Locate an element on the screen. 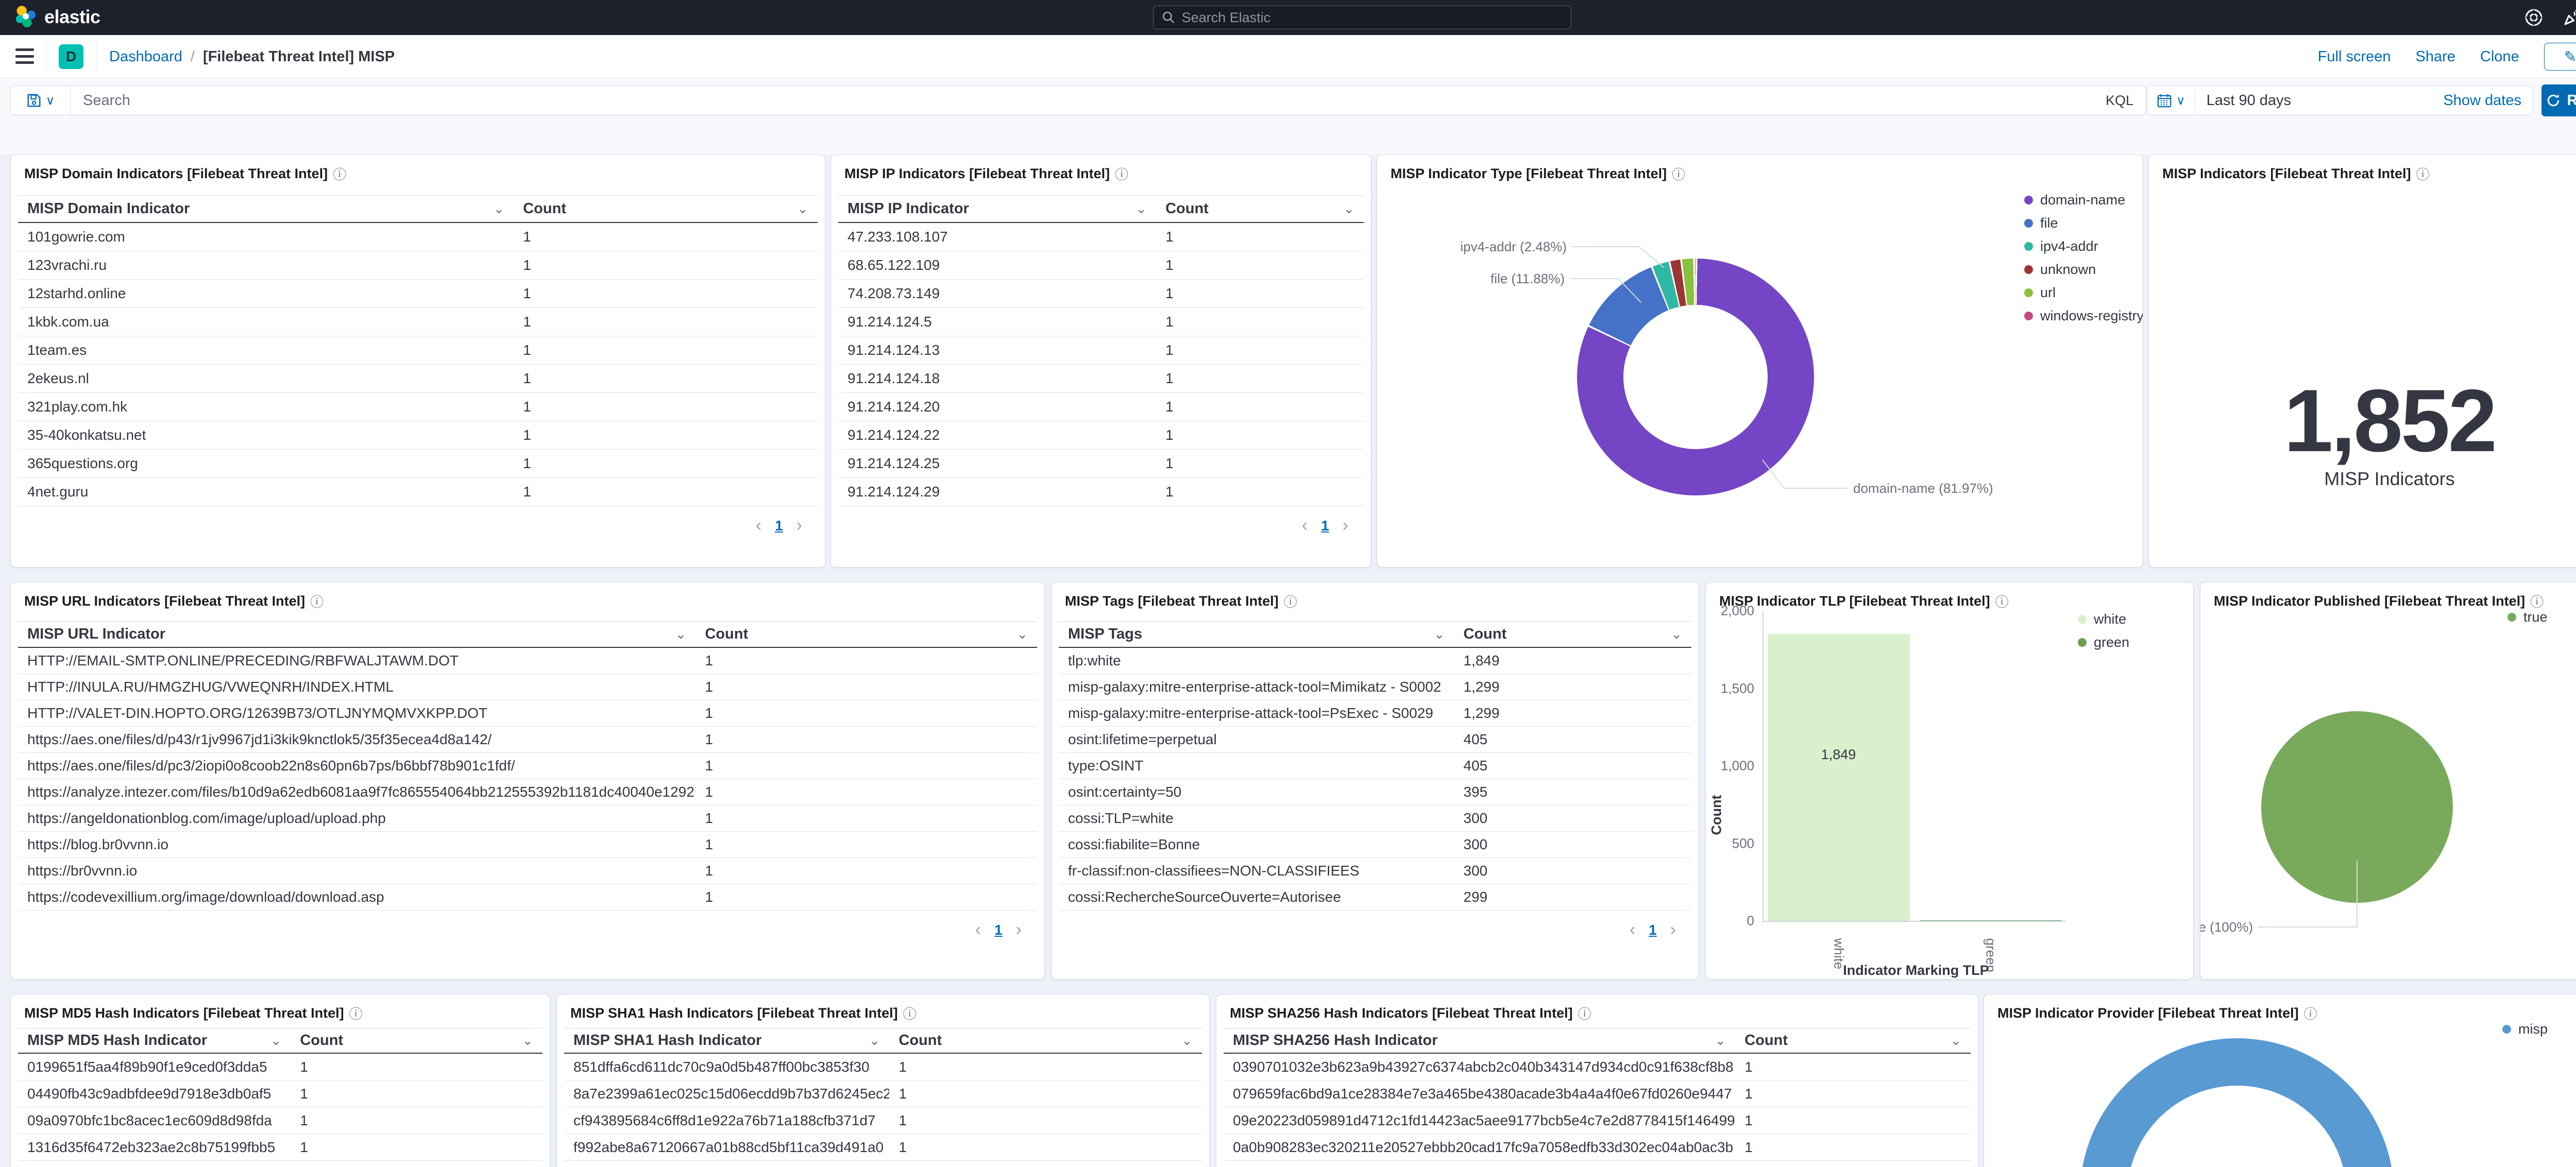 This screenshot has height=1167, width=2576. global-search is located at coordinates (1362, 17).